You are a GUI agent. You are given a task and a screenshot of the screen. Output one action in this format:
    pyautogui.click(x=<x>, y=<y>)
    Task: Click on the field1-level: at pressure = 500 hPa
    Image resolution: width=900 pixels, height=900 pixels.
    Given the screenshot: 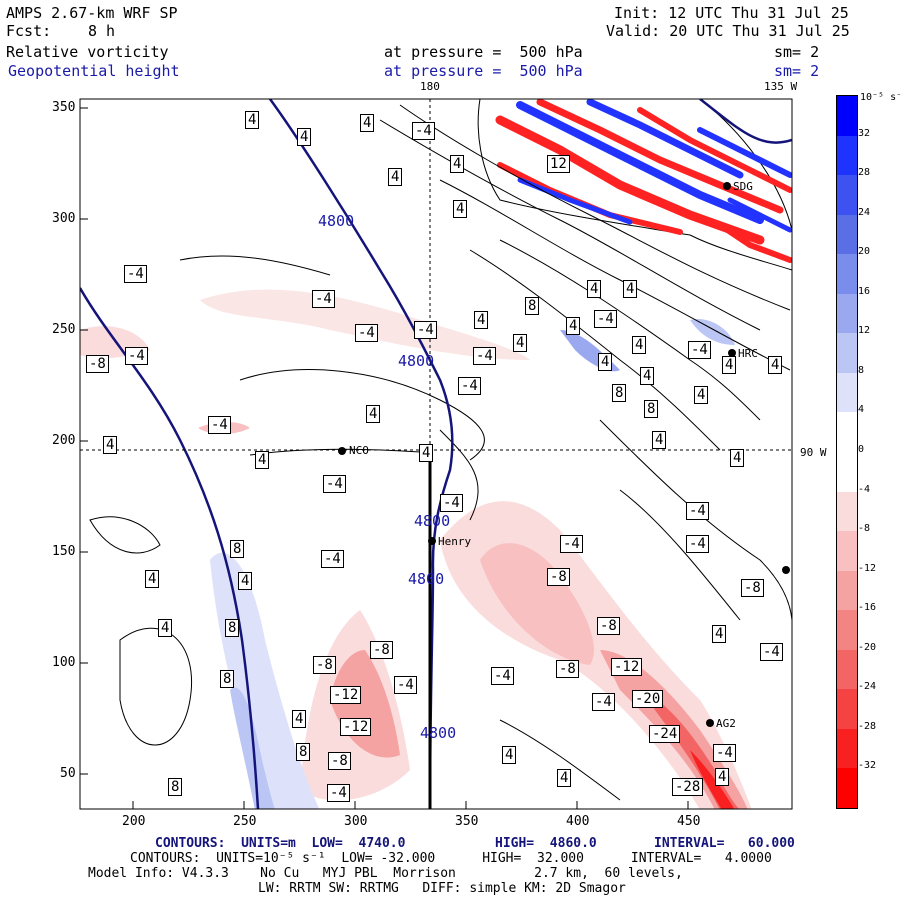 What is the action you would take?
    pyautogui.click(x=483, y=52)
    